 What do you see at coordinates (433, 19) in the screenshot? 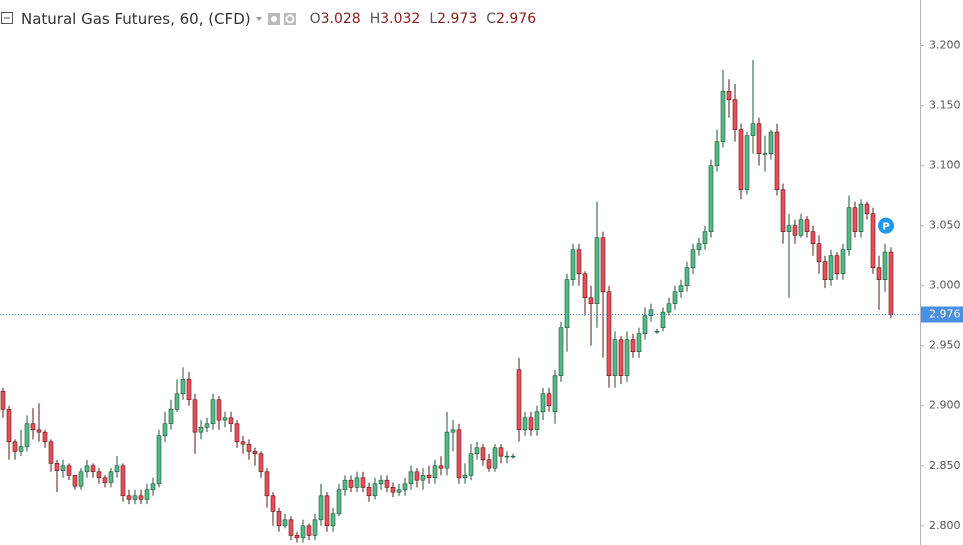
I see `ohlc-prefix: L` at bounding box center [433, 19].